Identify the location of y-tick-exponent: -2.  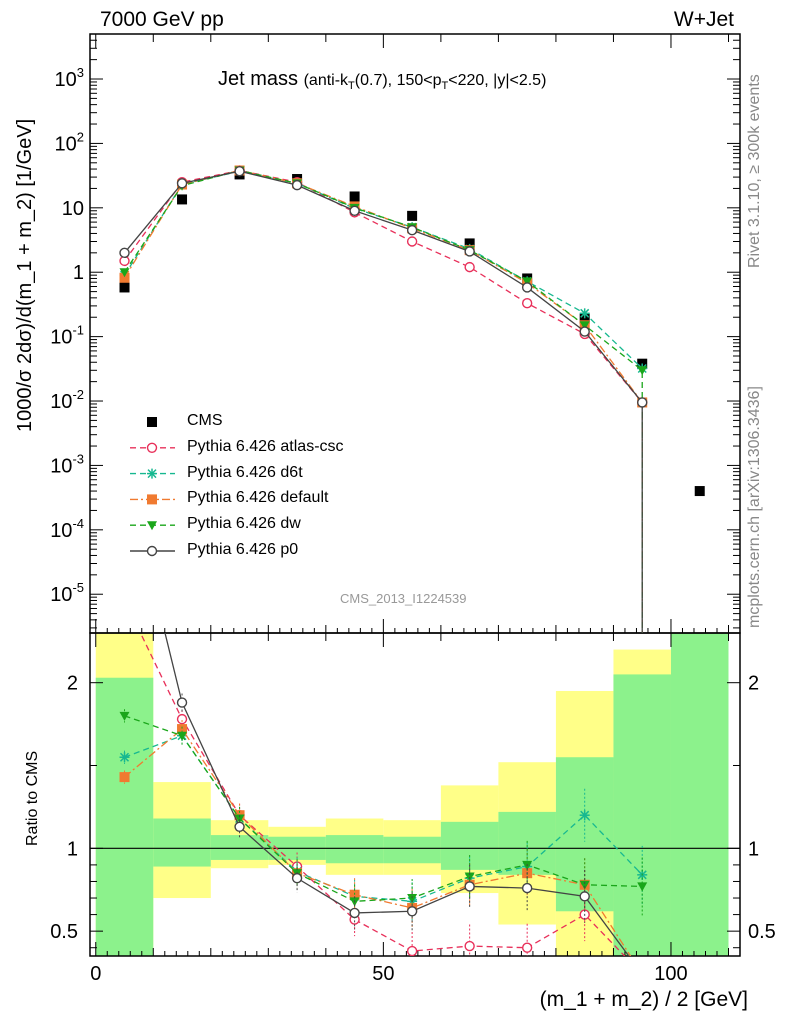
(78, 394).